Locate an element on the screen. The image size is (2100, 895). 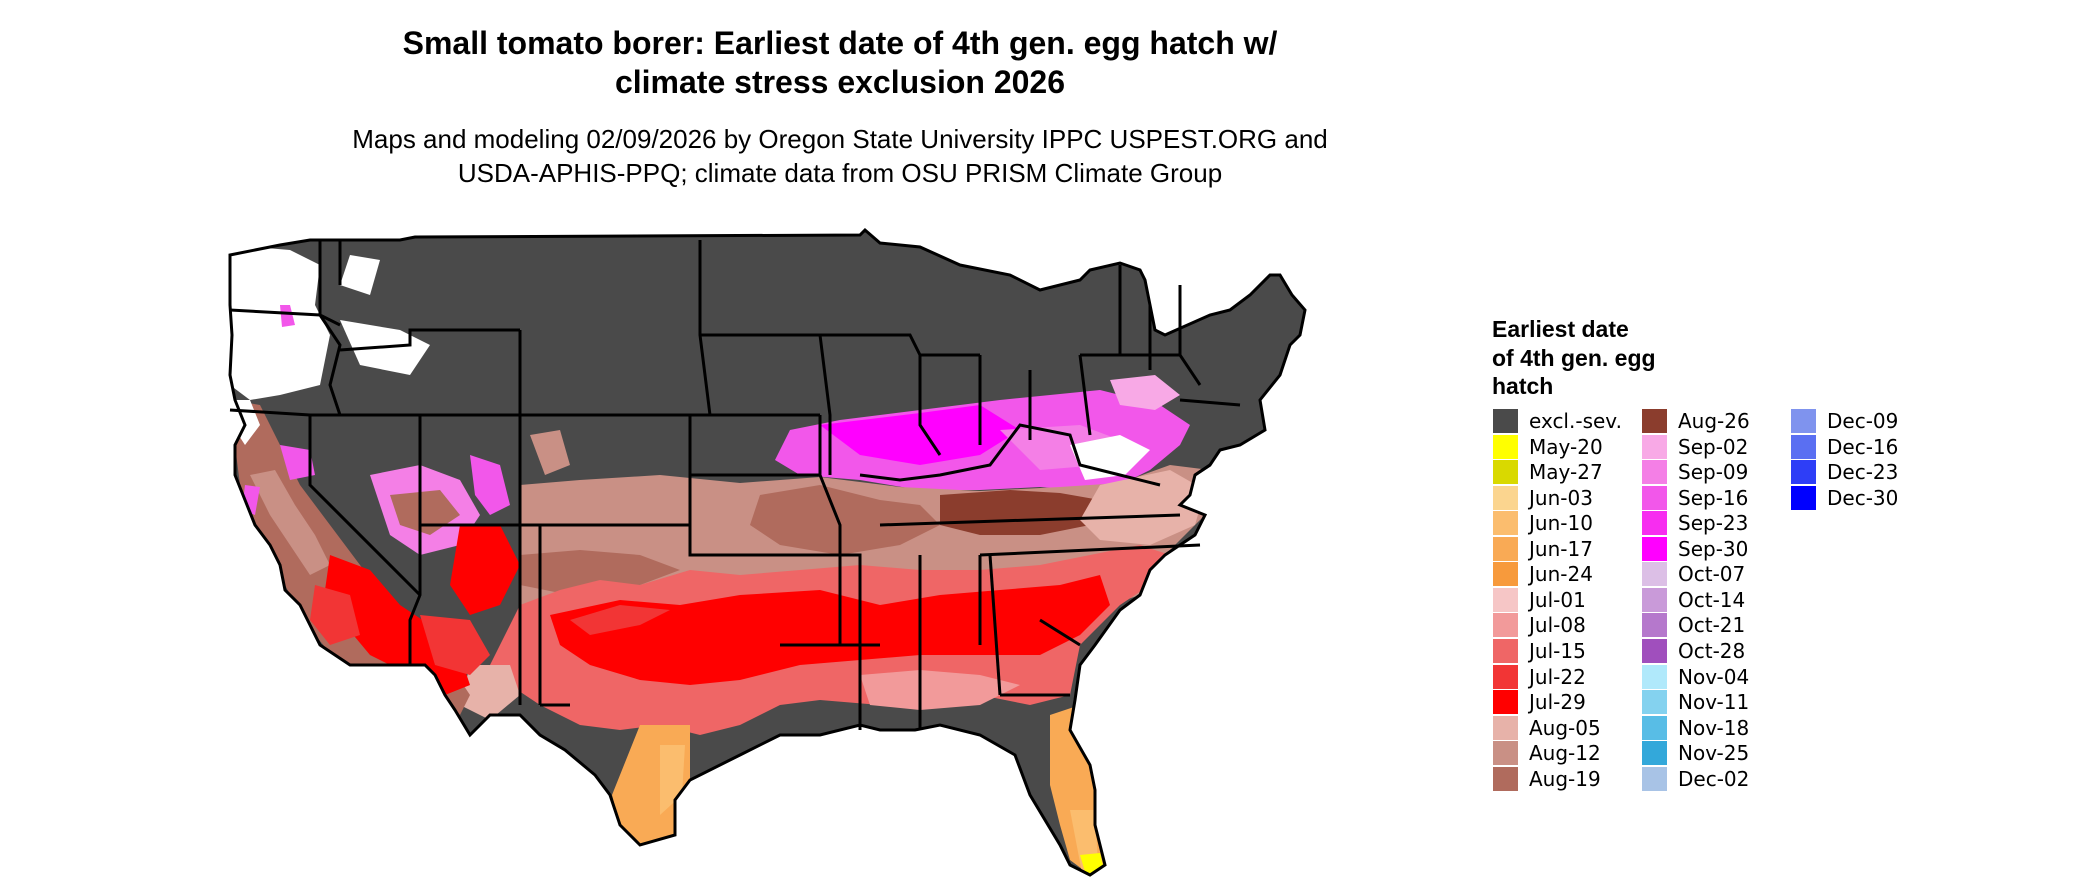
legend-label: Jul-01 is located at coordinates (1557, 599).